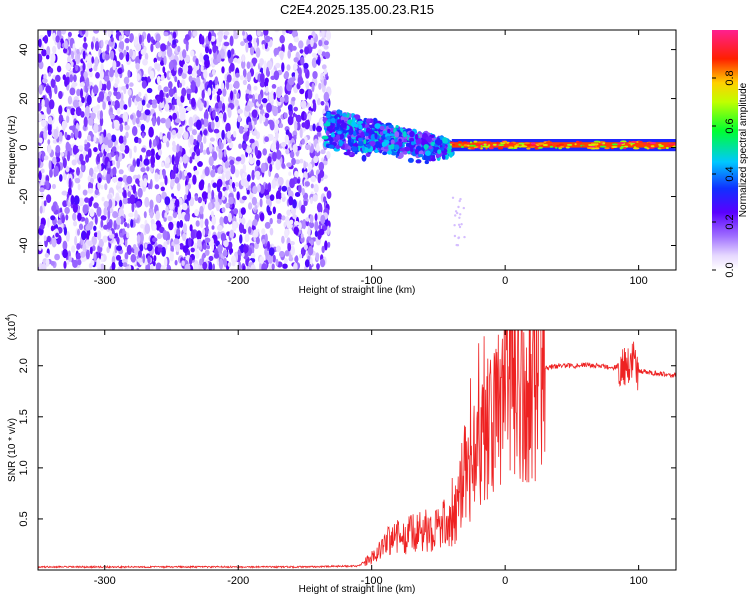 The width and height of the screenshot is (750, 600). I want to click on x-tick-label: 0, so click(505, 281).